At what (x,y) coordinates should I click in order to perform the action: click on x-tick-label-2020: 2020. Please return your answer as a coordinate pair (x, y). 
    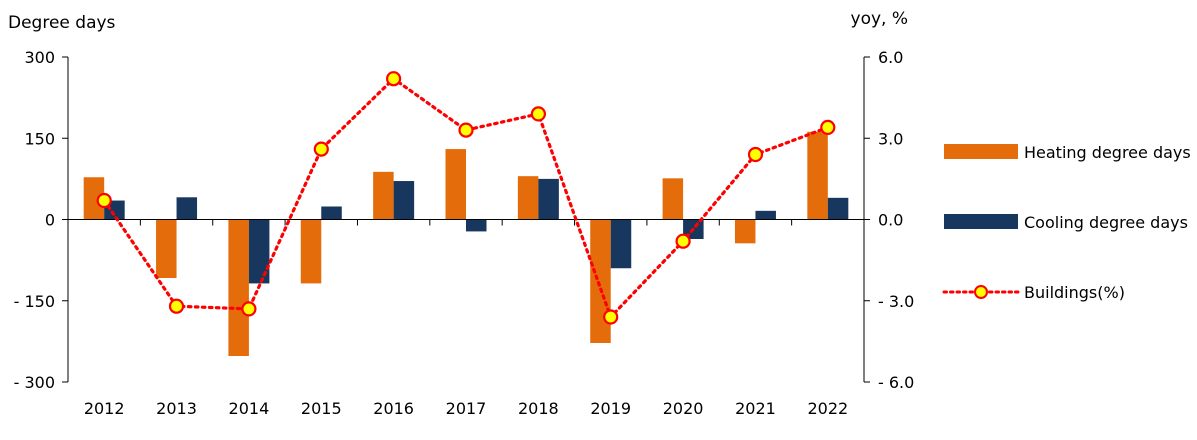
    Looking at the image, I should click on (683, 408).